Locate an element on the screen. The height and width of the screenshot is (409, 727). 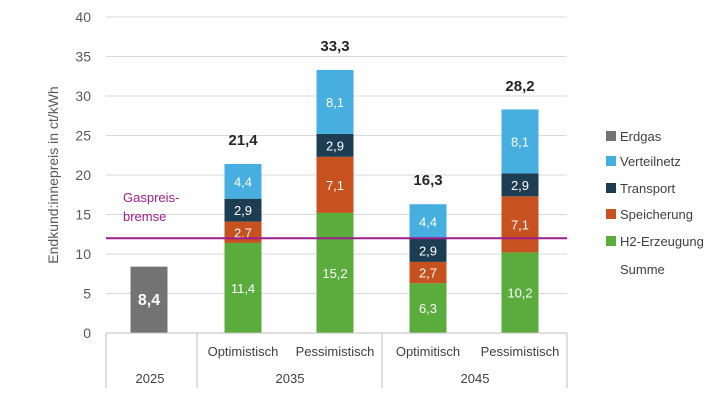
bar-value-label: 10,2 is located at coordinates (519, 293).